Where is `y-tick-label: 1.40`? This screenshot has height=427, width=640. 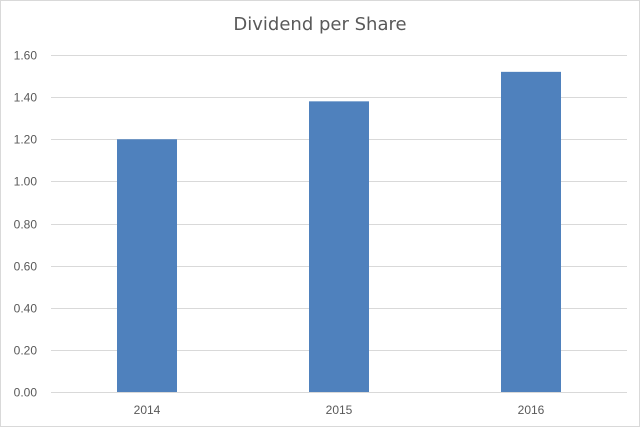 y-tick-label: 1.40 is located at coordinates (26, 98).